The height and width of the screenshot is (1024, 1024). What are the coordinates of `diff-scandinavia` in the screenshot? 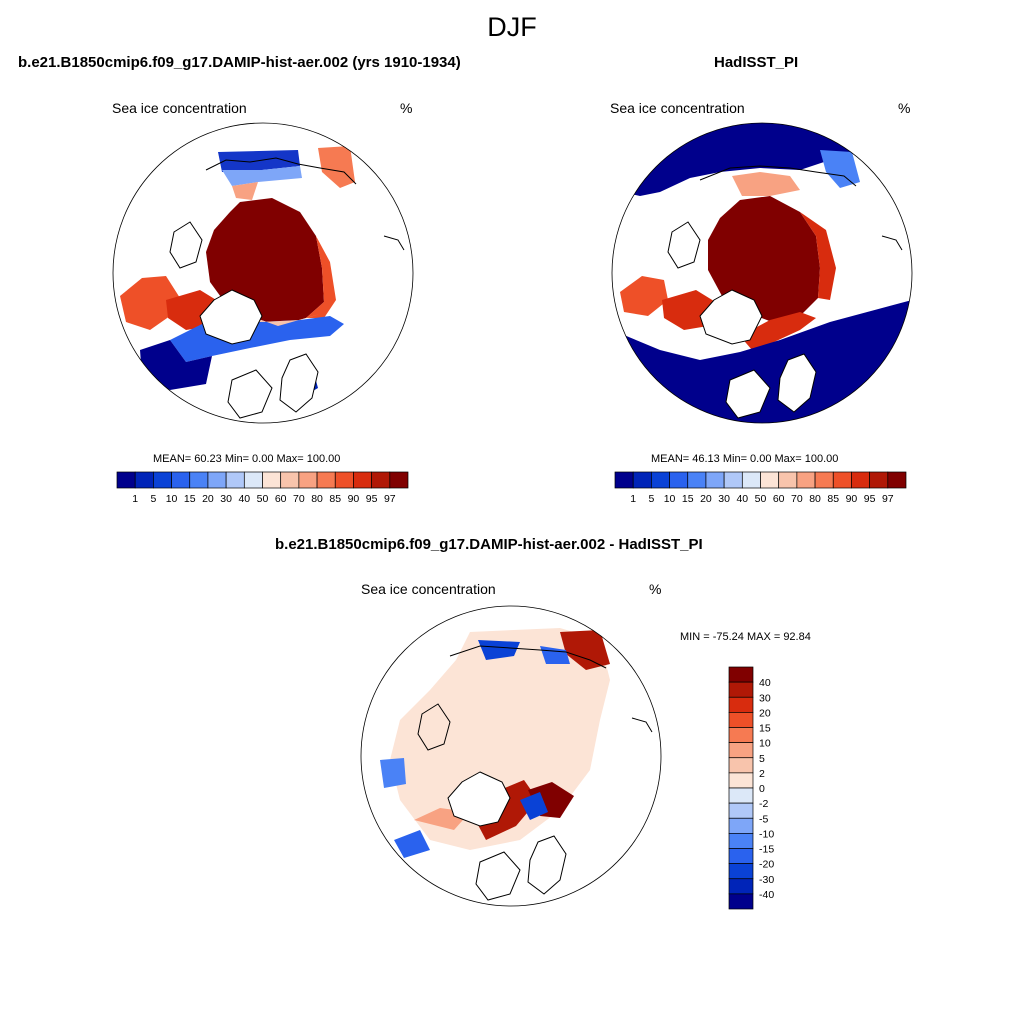 It's located at (547, 865).